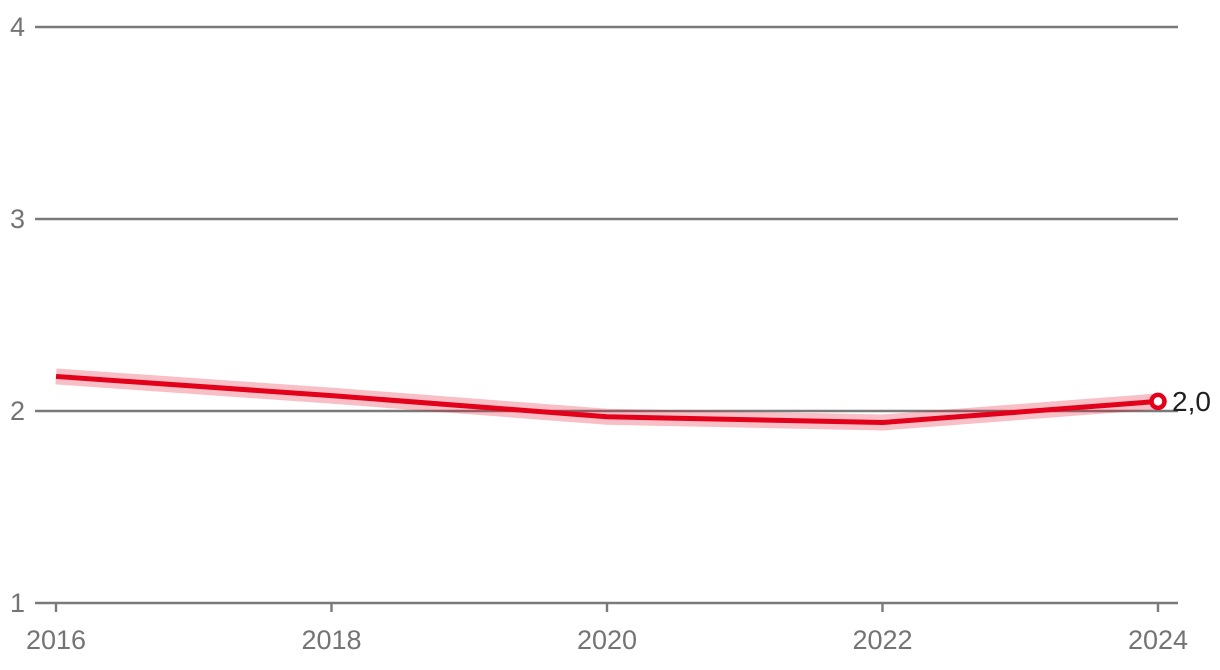 The image size is (1220, 670). What do you see at coordinates (1158, 640) in the screenshot?
I see `x-tick-label: 2024` at bounding box center [1158, 640].